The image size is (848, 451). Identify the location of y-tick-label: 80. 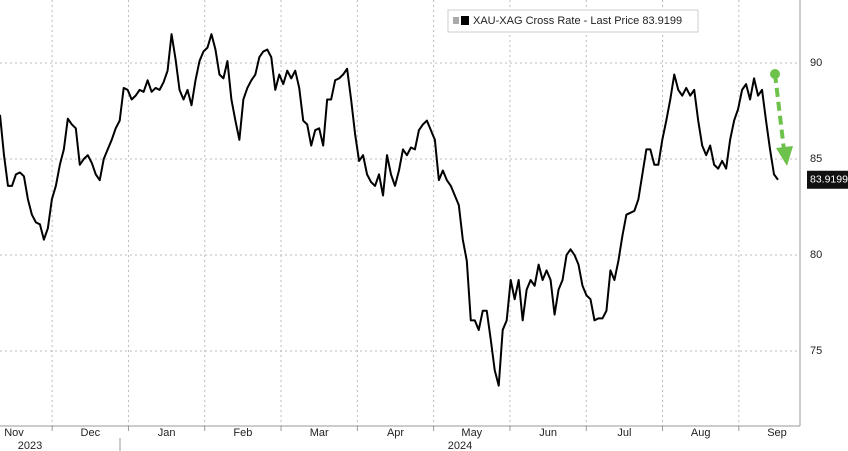
(816, 255).